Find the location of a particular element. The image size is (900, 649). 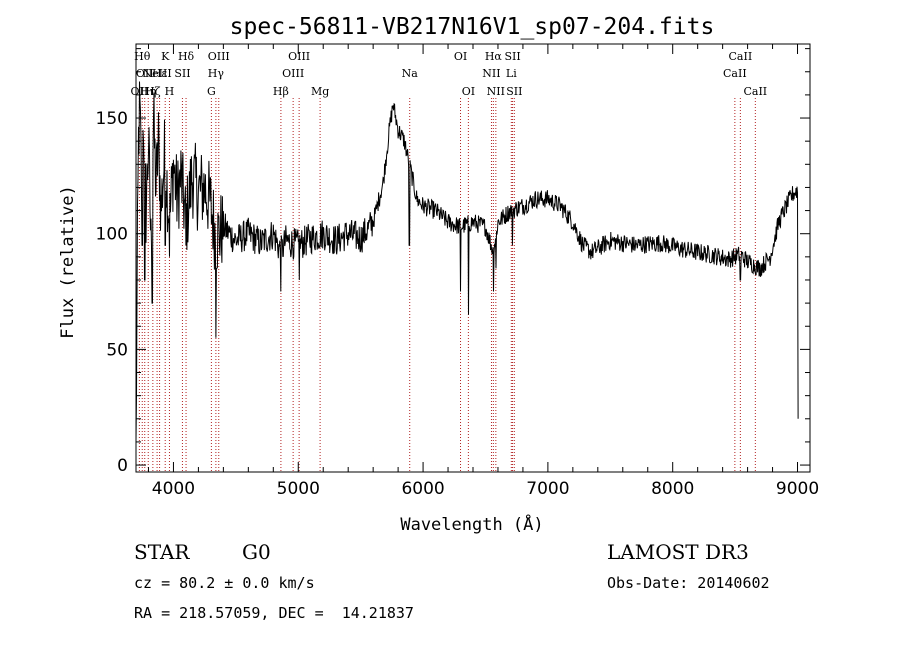

y-tick-label: 0 is located at coordinates (122, 466).